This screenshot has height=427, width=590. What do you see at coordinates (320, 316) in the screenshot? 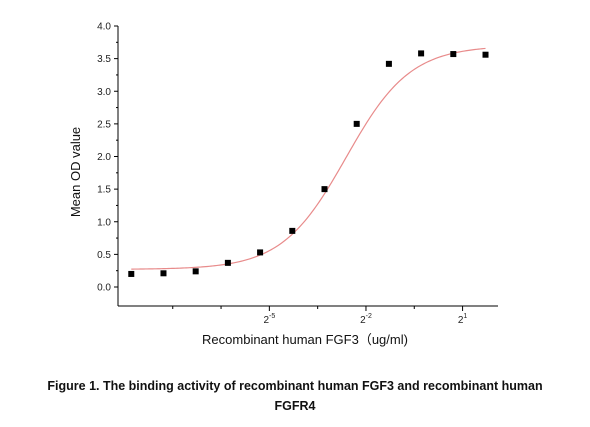
I see `x-axis-ticks: 2-5 2-2 21` at bounding box center [320, 316].